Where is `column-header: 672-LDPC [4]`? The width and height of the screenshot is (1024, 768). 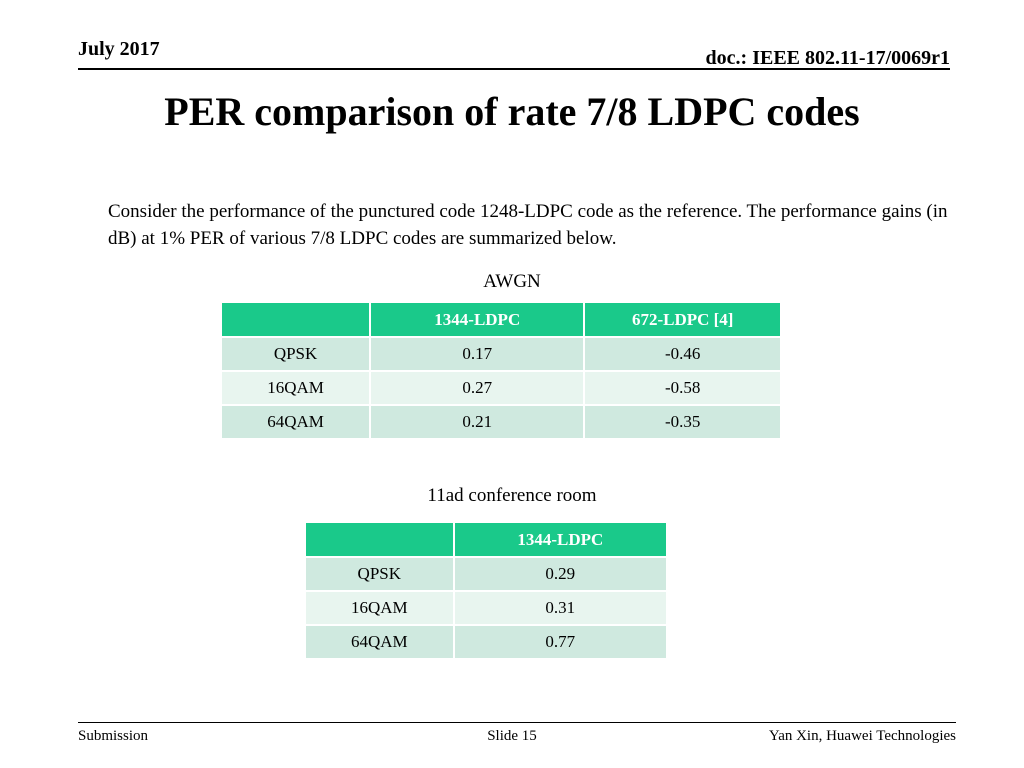 column-header: 672-LDPC [4] is located at coordinates (682, 319).